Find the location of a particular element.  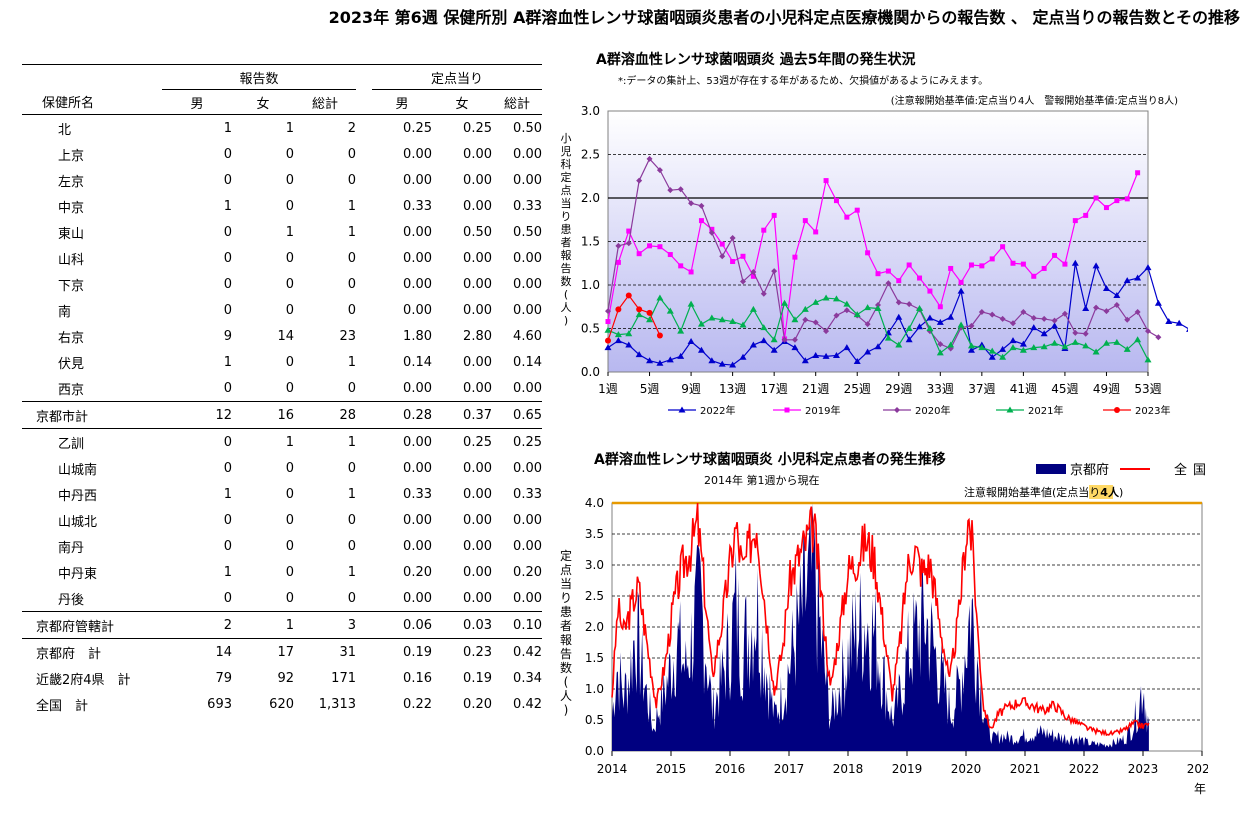

cell-total: 23 is located at coordinates (347, 336).